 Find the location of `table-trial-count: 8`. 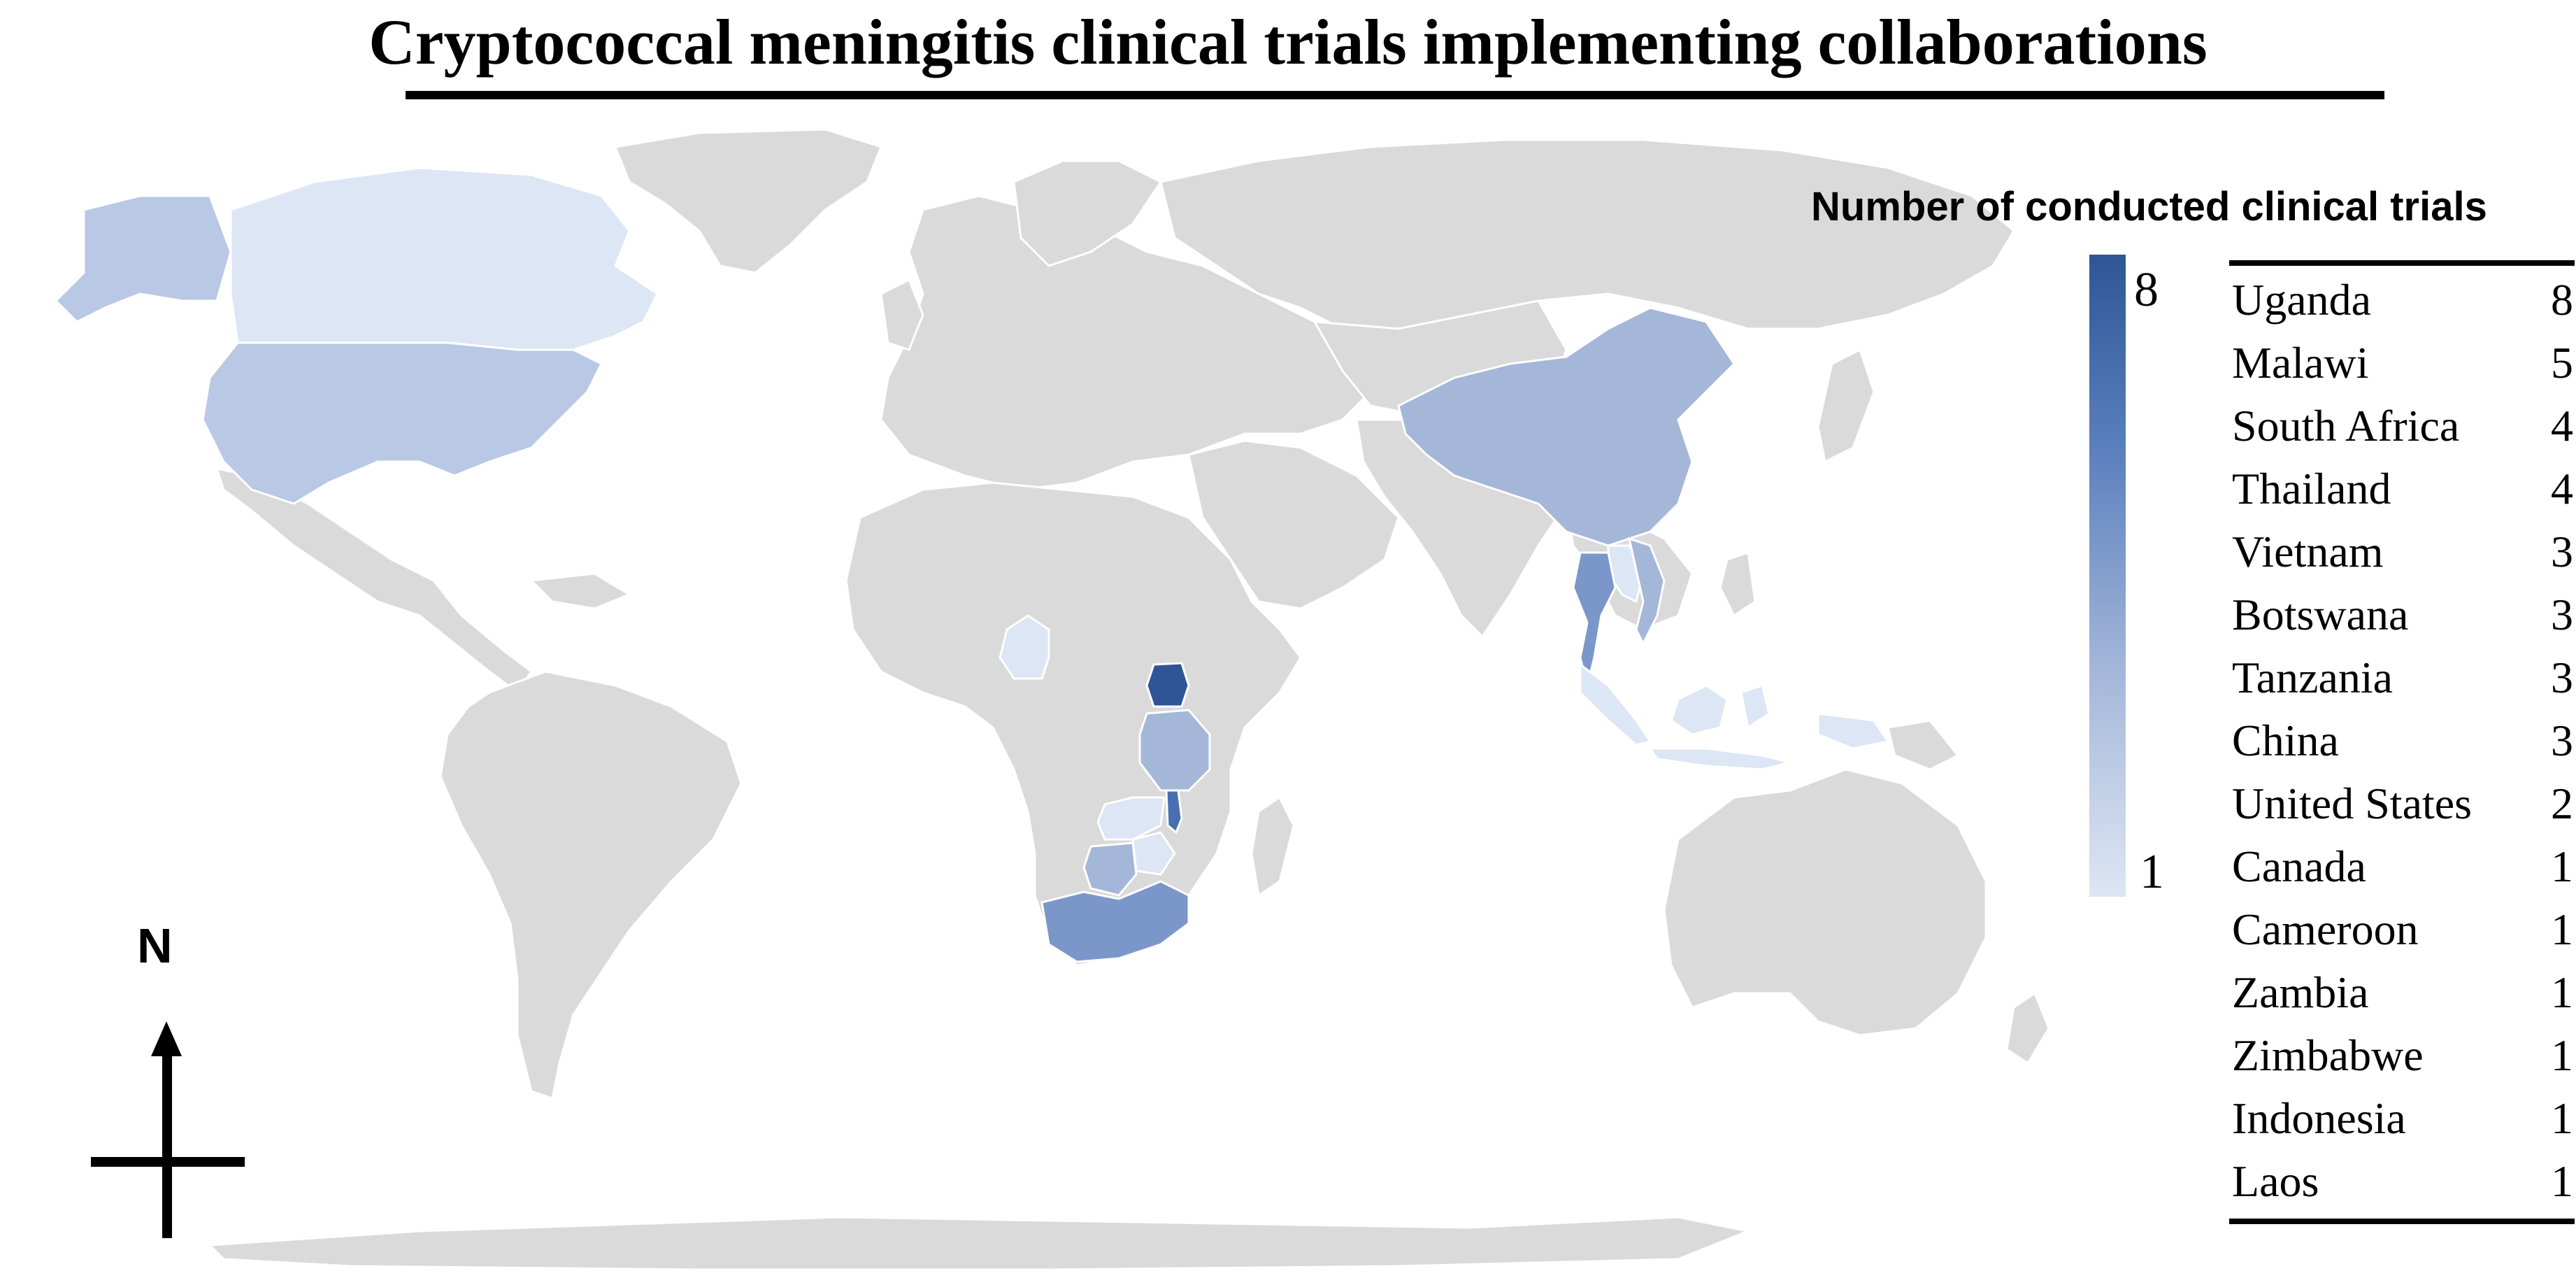

table-trial-count: 8 is located at coordinates (2562, 300).